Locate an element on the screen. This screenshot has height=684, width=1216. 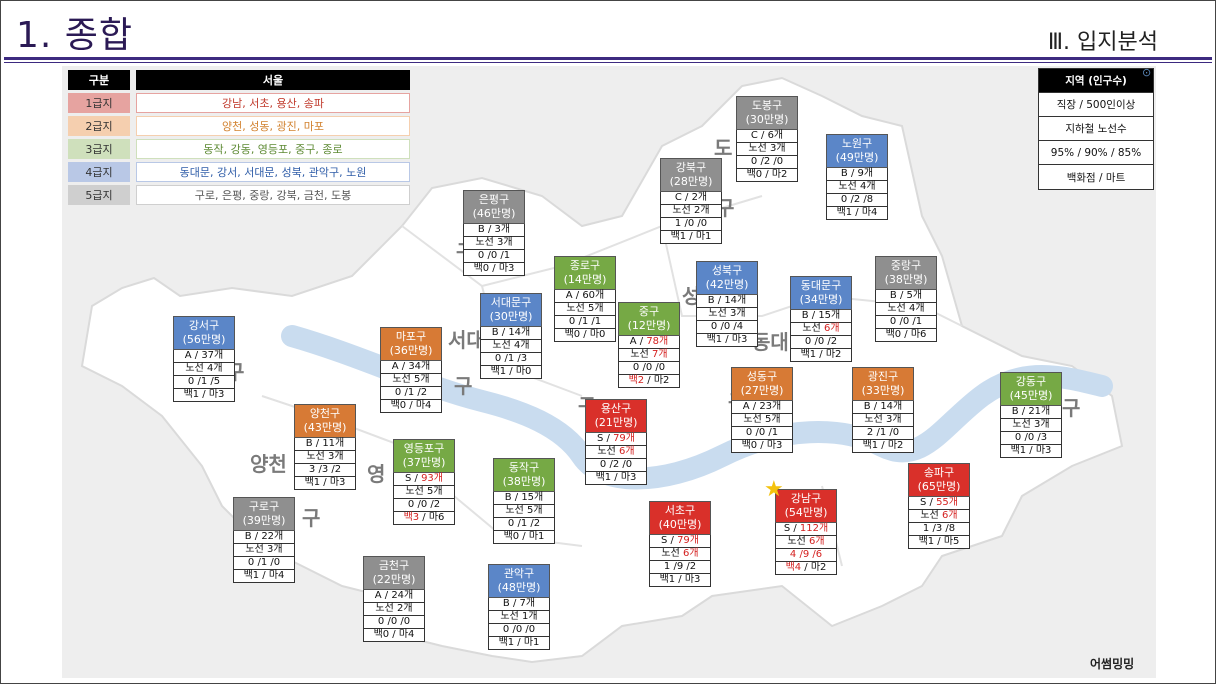
district-stat-text: 1 /0 /0 is located at coordinates (691, 223).